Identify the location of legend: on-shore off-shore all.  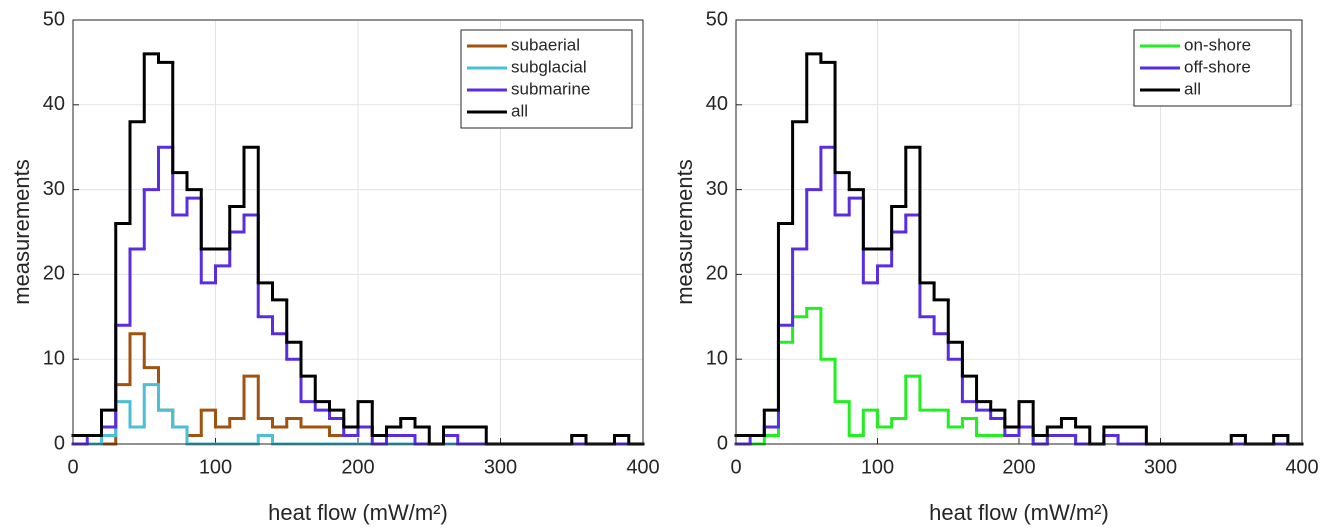
(1212, 68).